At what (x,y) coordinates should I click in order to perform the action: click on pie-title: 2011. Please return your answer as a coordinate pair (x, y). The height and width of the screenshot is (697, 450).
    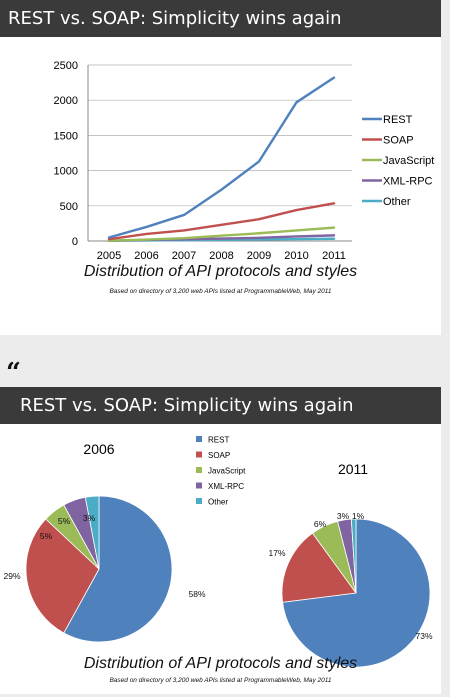
    Looking at the image, I should click on (353, 469).